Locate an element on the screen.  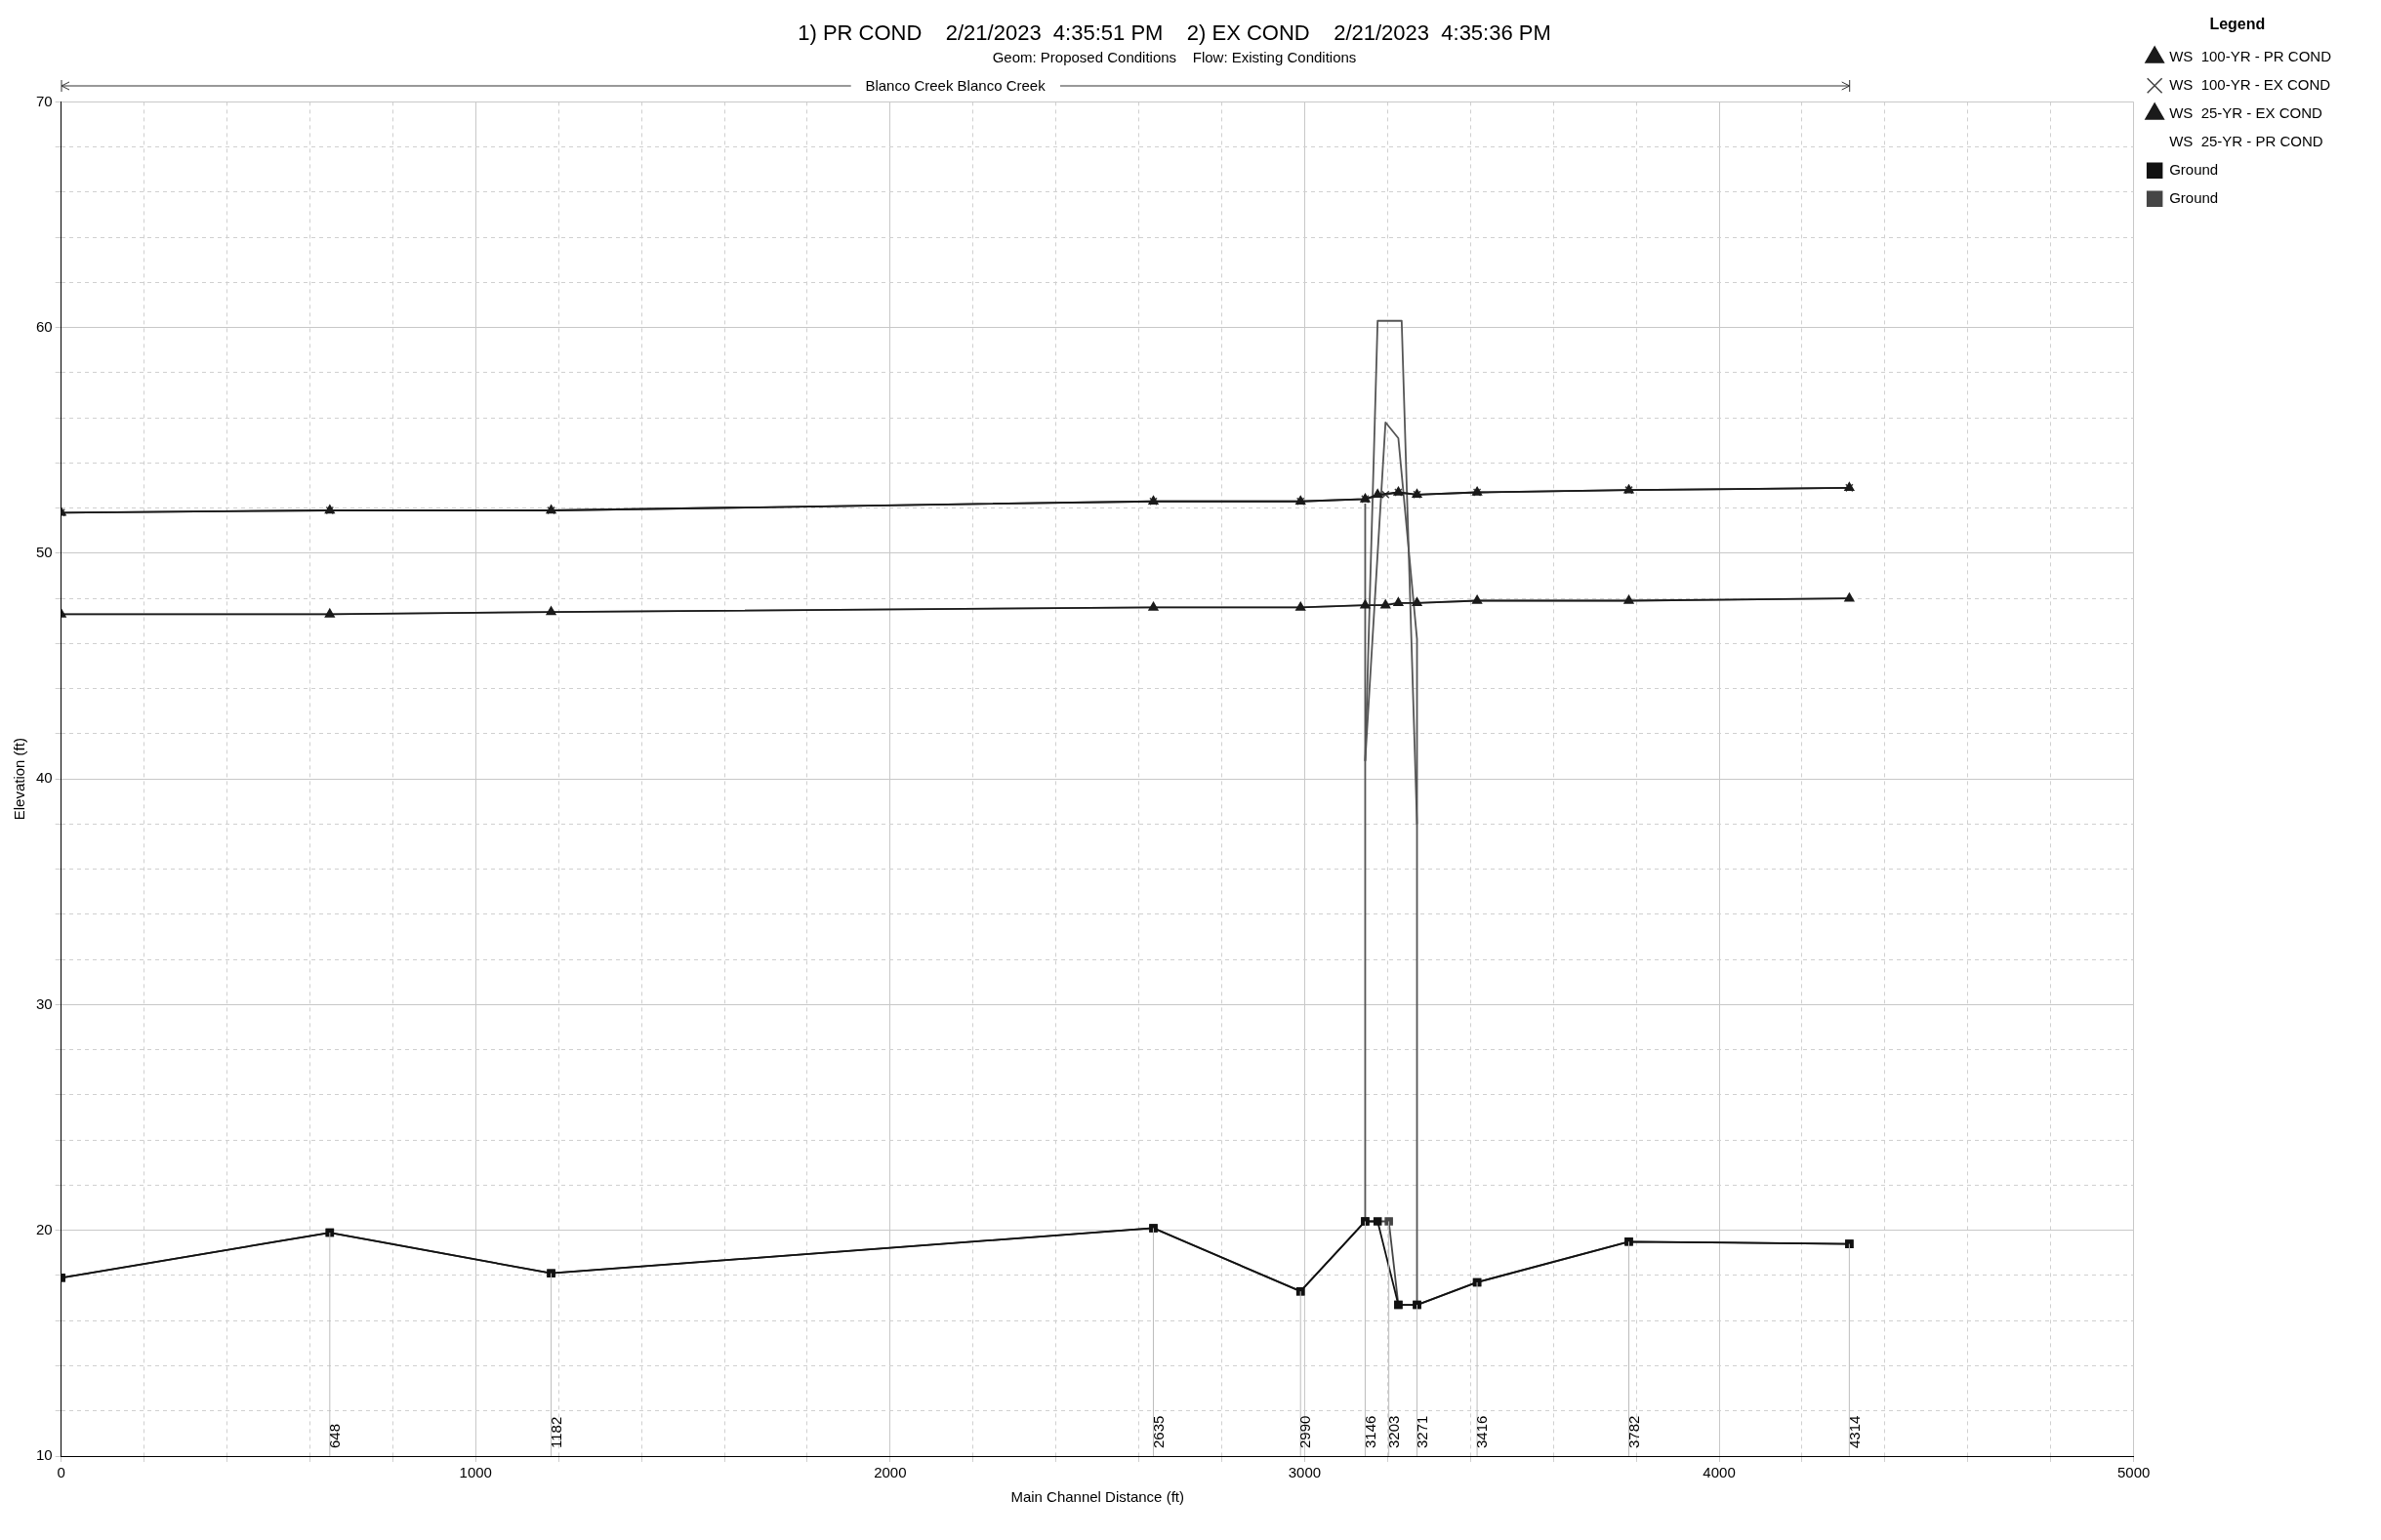
x-tick-label: 0 is located at coordinates (61, 1472).